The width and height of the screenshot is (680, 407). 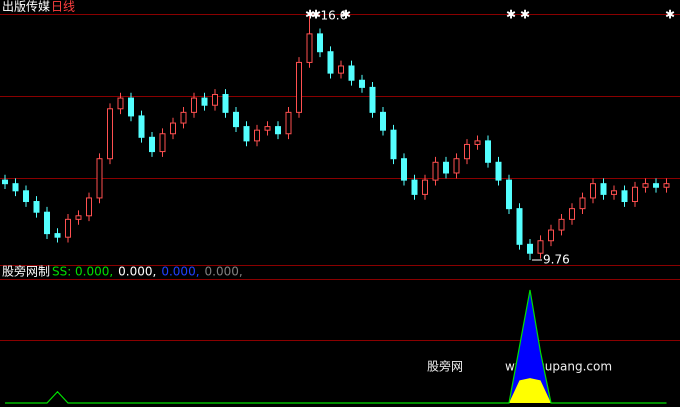 What do you see at coordinates (26, 271) in the screenshot?
I see `indicator-title: 股旁网制` at bounding box center [26, 271].